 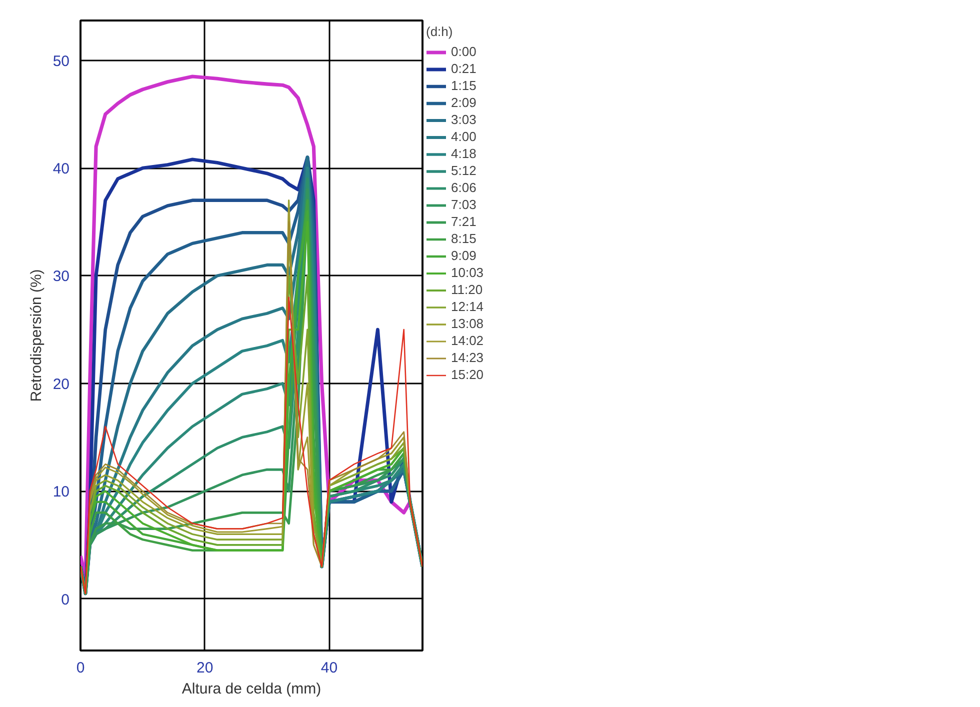 I want to click on legend-label: 13:08, so click(x=468, y=323).